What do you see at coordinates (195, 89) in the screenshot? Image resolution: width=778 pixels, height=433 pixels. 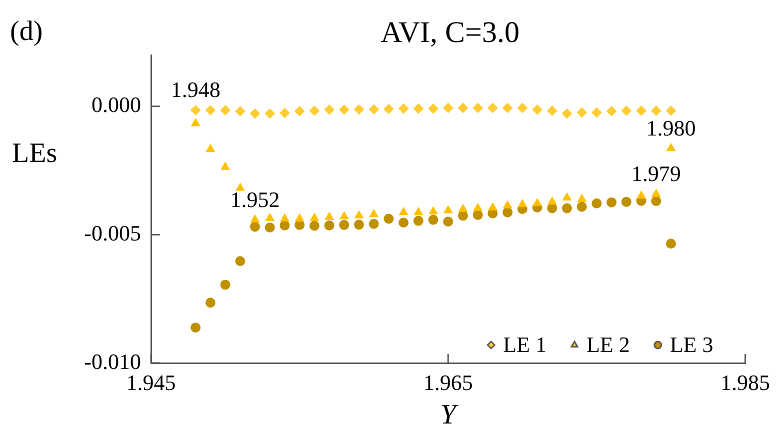 I see `annotation: 1.948` at bounding box center [195, 89].